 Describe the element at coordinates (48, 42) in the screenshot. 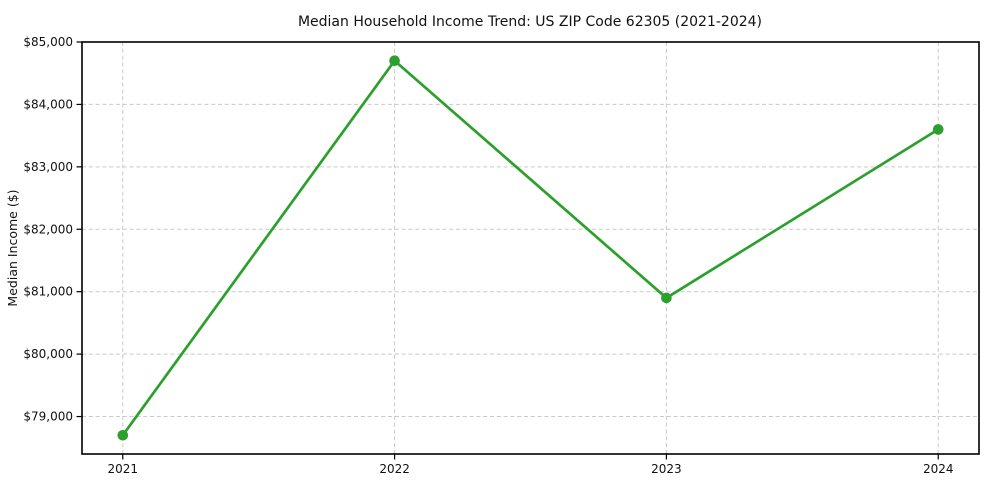

I see `y-tick-label: $85,000` at that location.